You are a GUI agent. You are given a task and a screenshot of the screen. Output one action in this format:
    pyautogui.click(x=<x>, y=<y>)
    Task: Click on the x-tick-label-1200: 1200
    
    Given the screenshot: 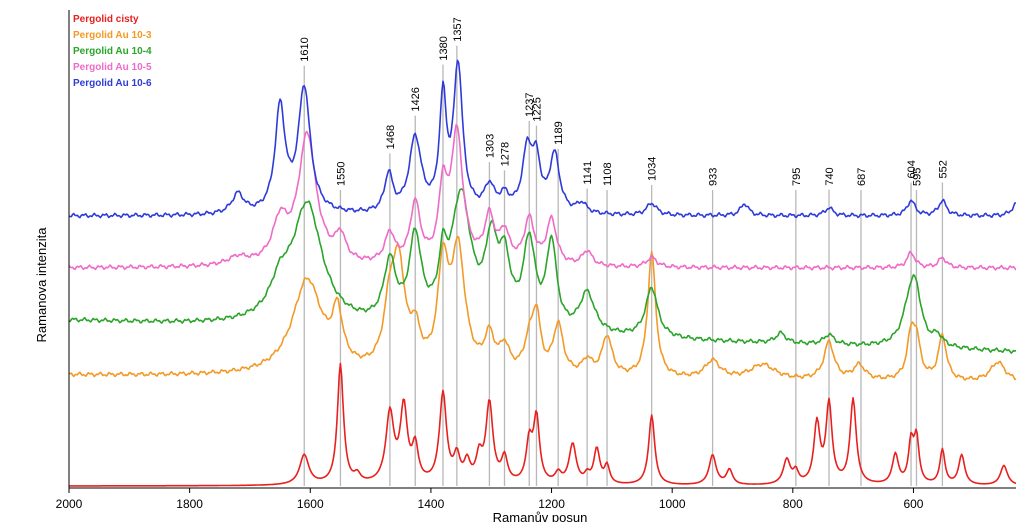 What is the action you would take?
    pyautogui.click(x=551, y=504)
    